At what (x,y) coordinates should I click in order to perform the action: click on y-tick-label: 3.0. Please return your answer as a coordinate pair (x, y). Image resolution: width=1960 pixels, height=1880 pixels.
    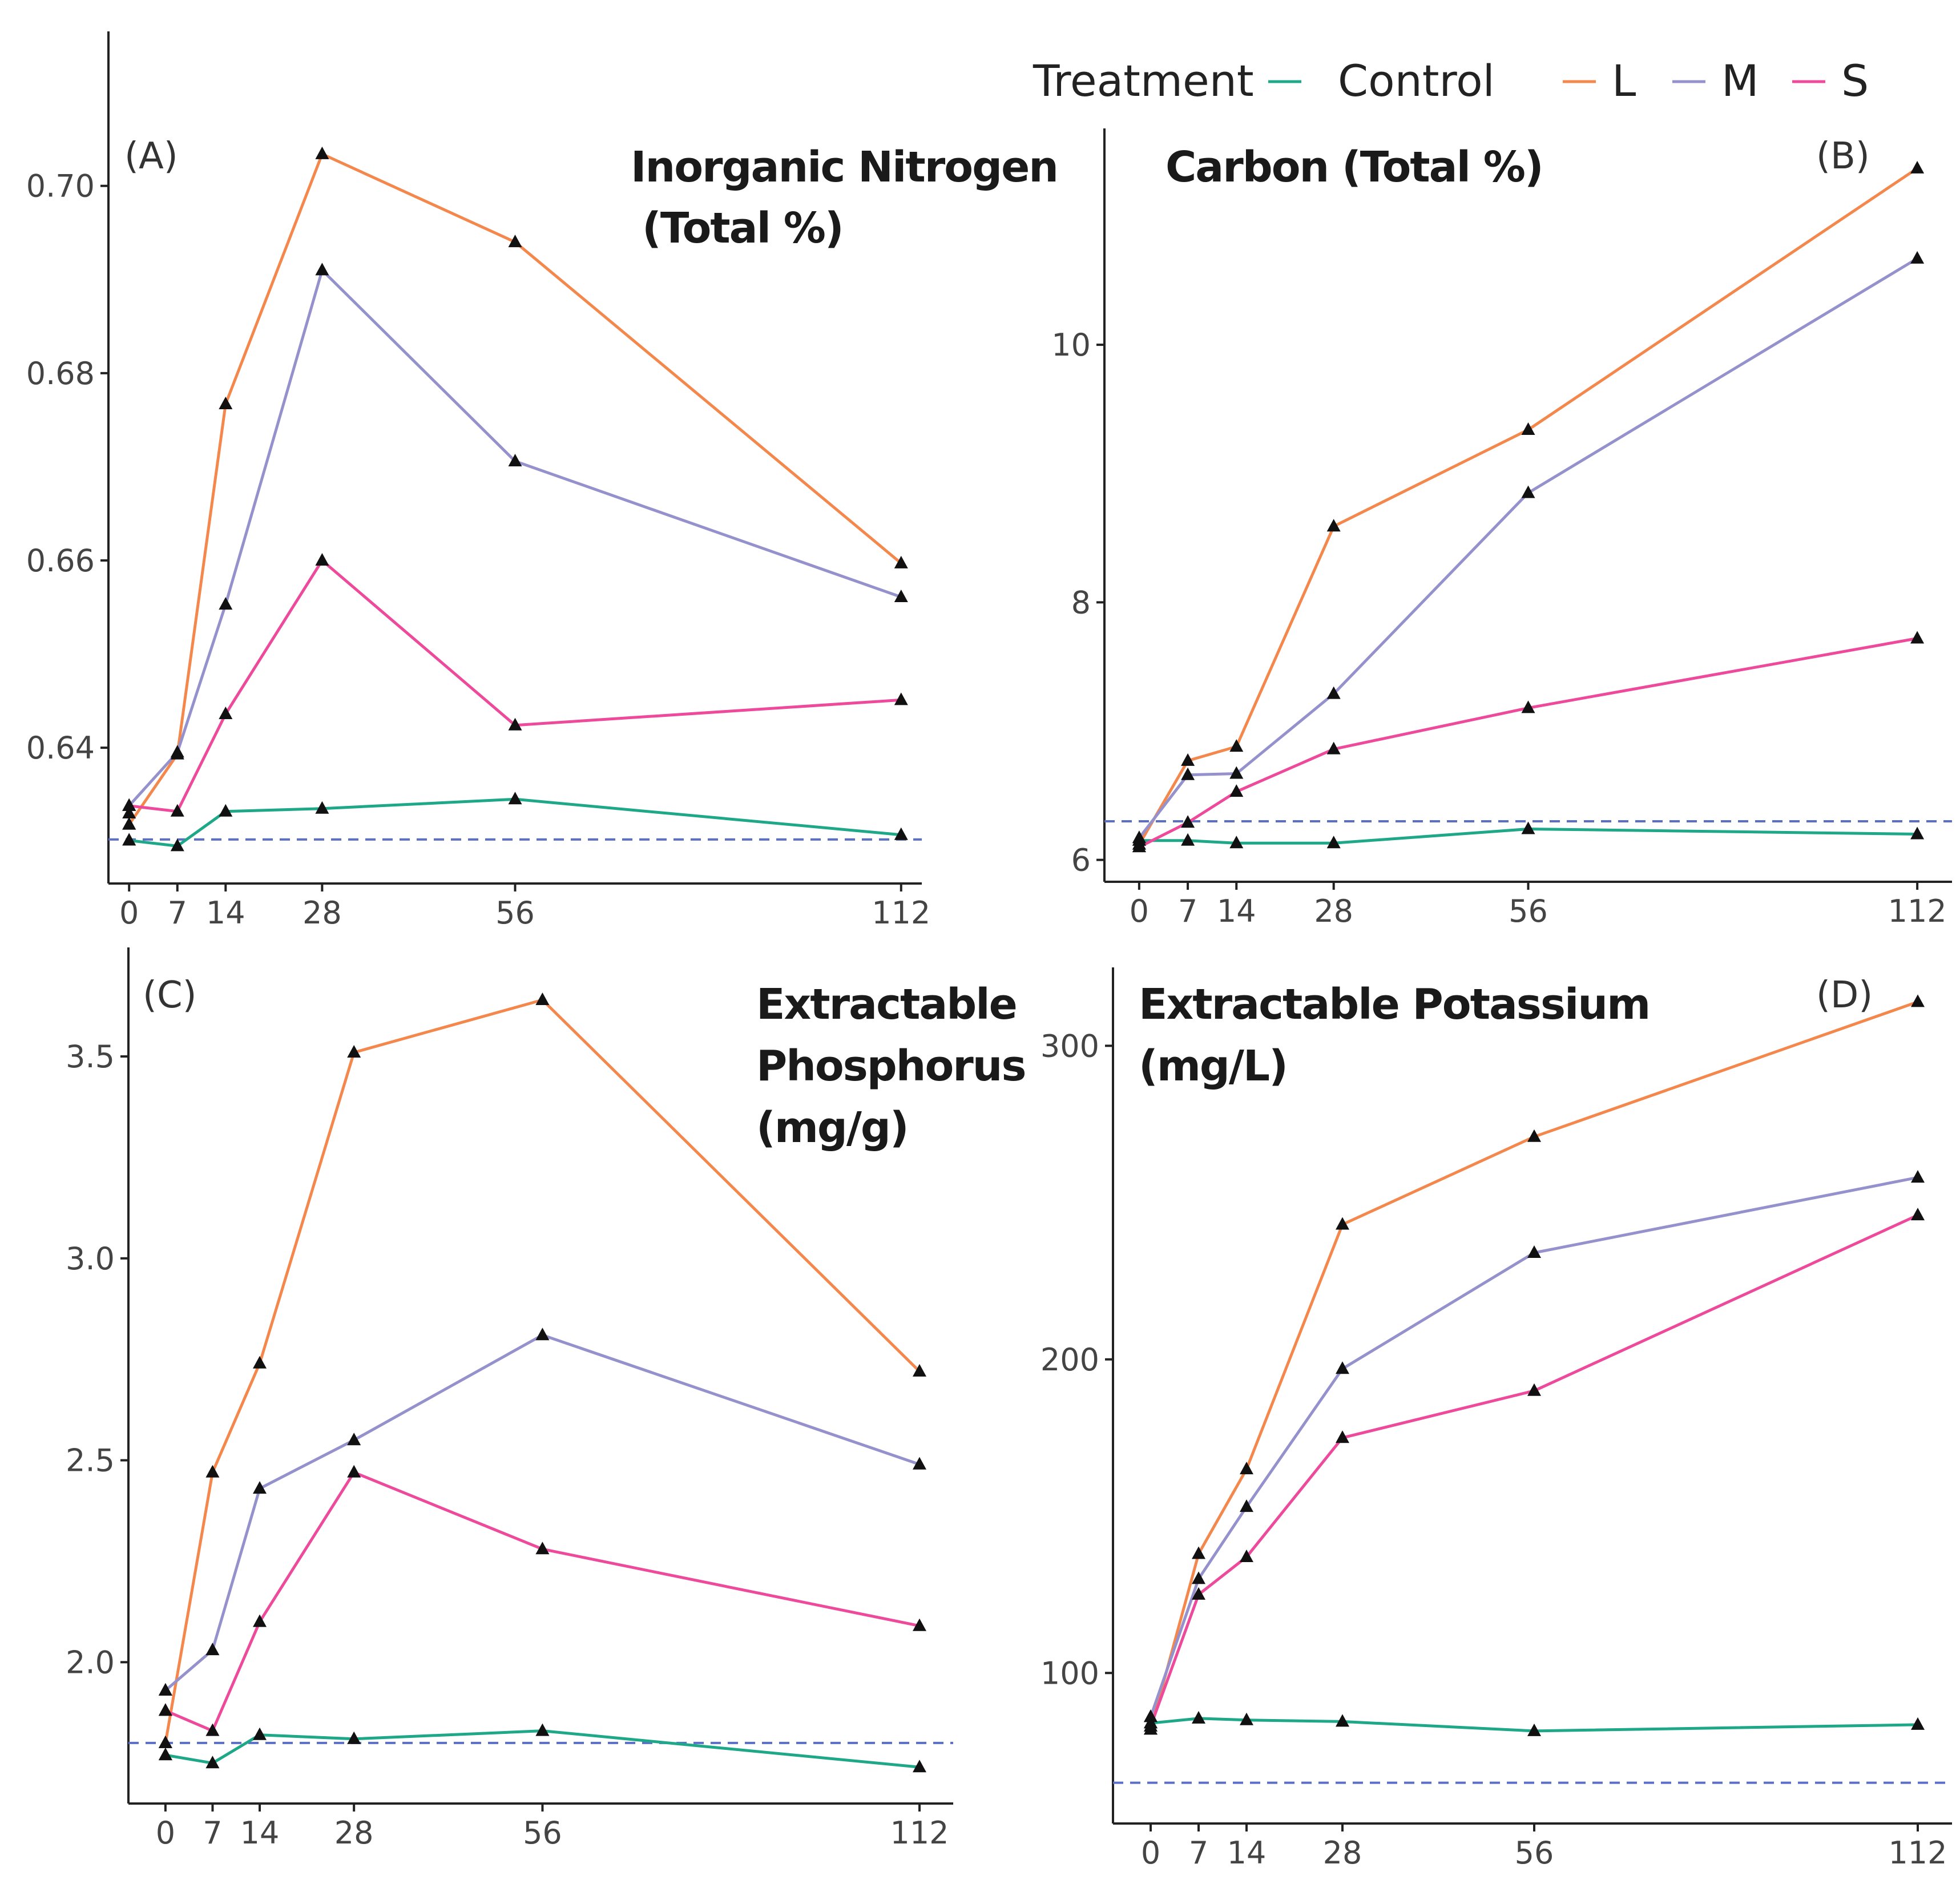
    Looking at the image, I should click on (90, 1259).